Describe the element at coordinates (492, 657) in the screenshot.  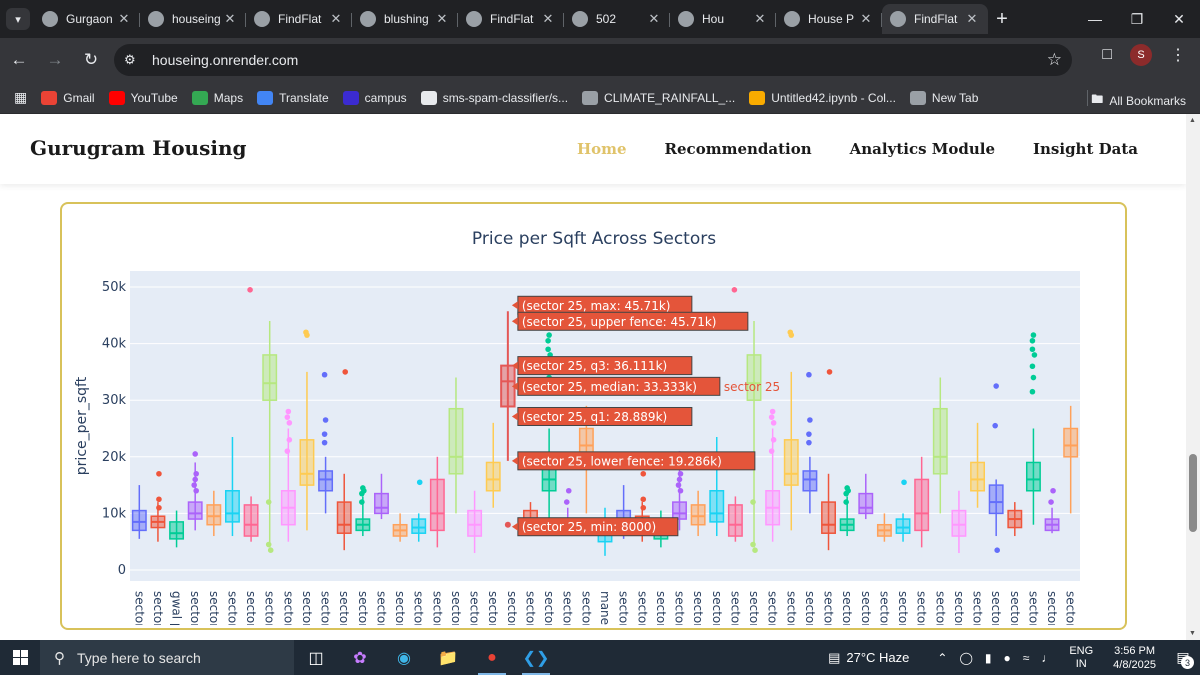
I see `chrome-taskbar-icon: ●` at that location.